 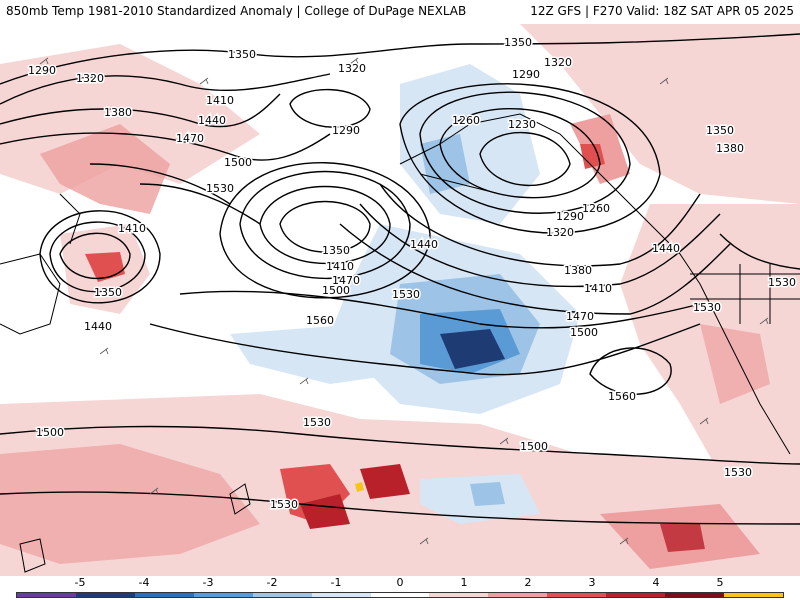 What do you see at coordinates (400, 582) in the screenshot?
I see `color-scale-tick-label: 0` at bounding box center [400, 582].